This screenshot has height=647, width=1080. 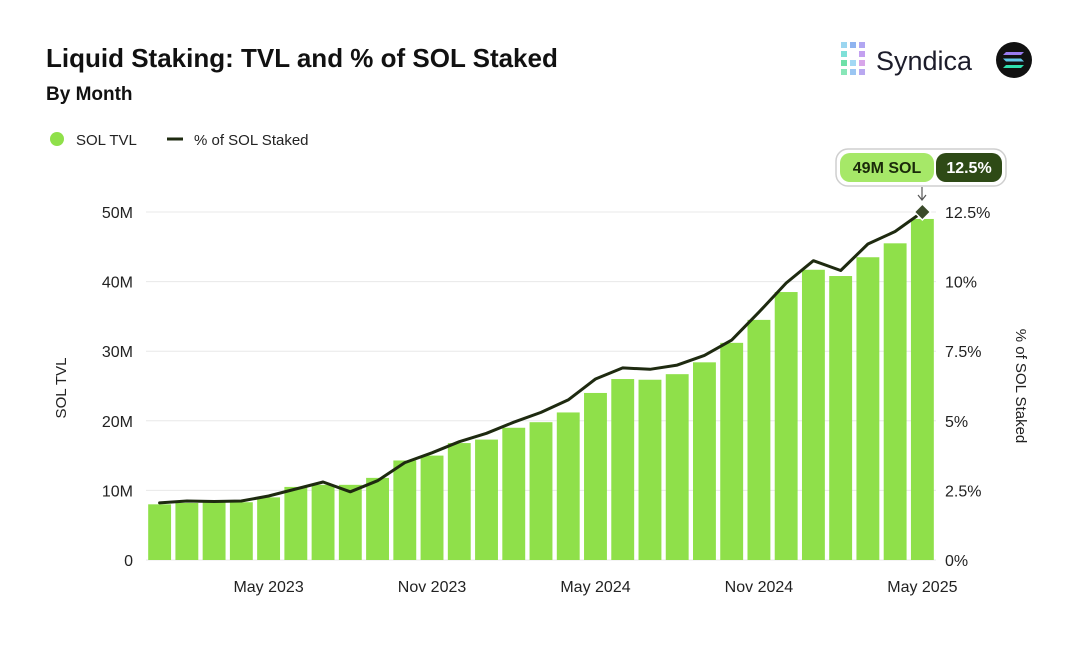 I want to click on syndica-logo: Syndica, so click(x=907, y=59).